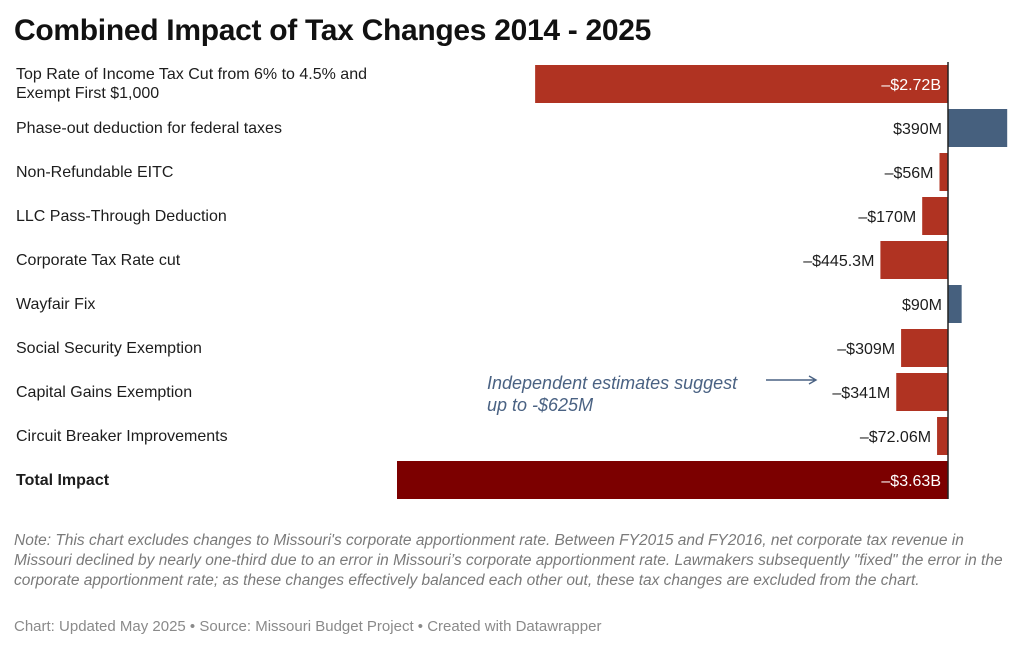 The width and height of the screenshot is (1024, 650). Describe the element at coordinates (540, 405) in the screenshot. I see `annotation-line-2: up to -$625M` at that location.